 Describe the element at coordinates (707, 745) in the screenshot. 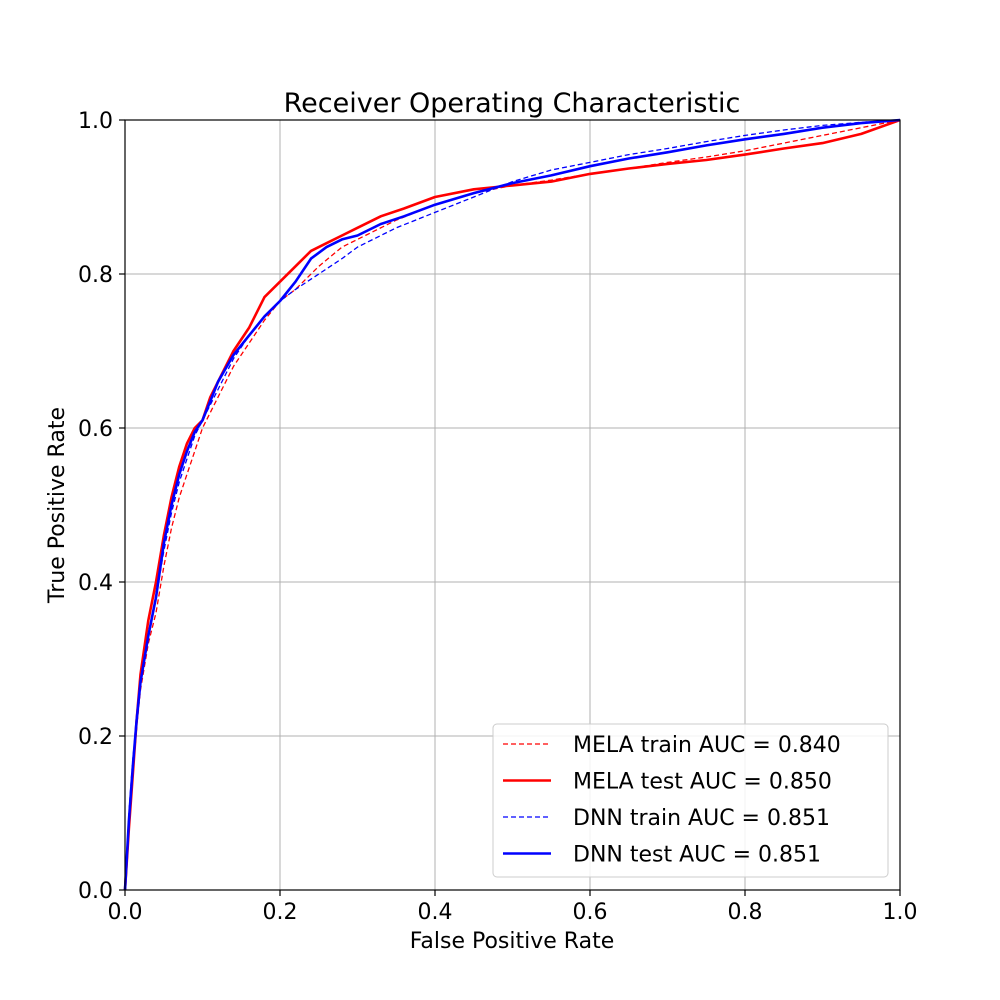

I see `legend-label: MELA train AUC = 0.840` at that location.